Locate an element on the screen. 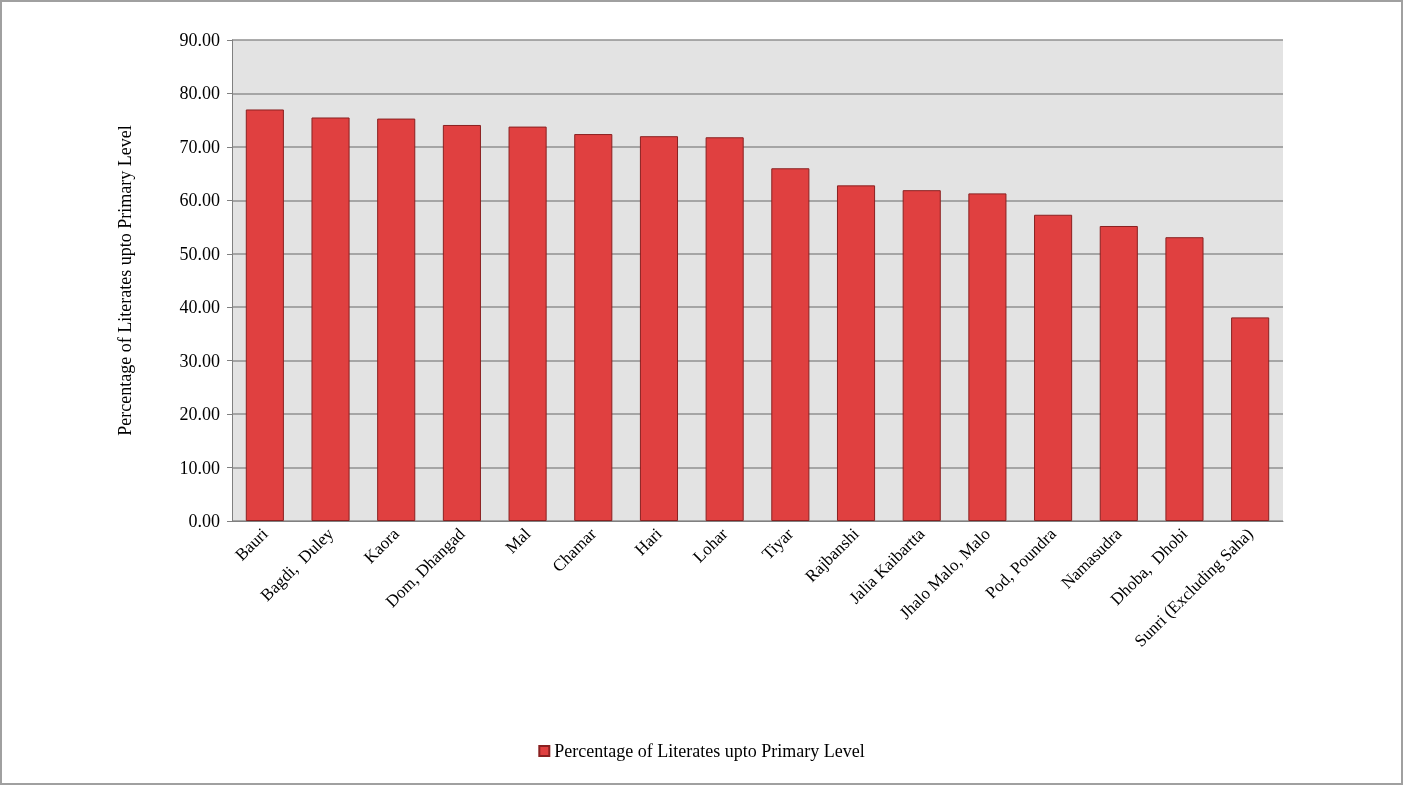 This screenshot has height=785, width=1403. y-axis-title: Percentage of Literates upto Primary Level is located at coordinates (125, 280).